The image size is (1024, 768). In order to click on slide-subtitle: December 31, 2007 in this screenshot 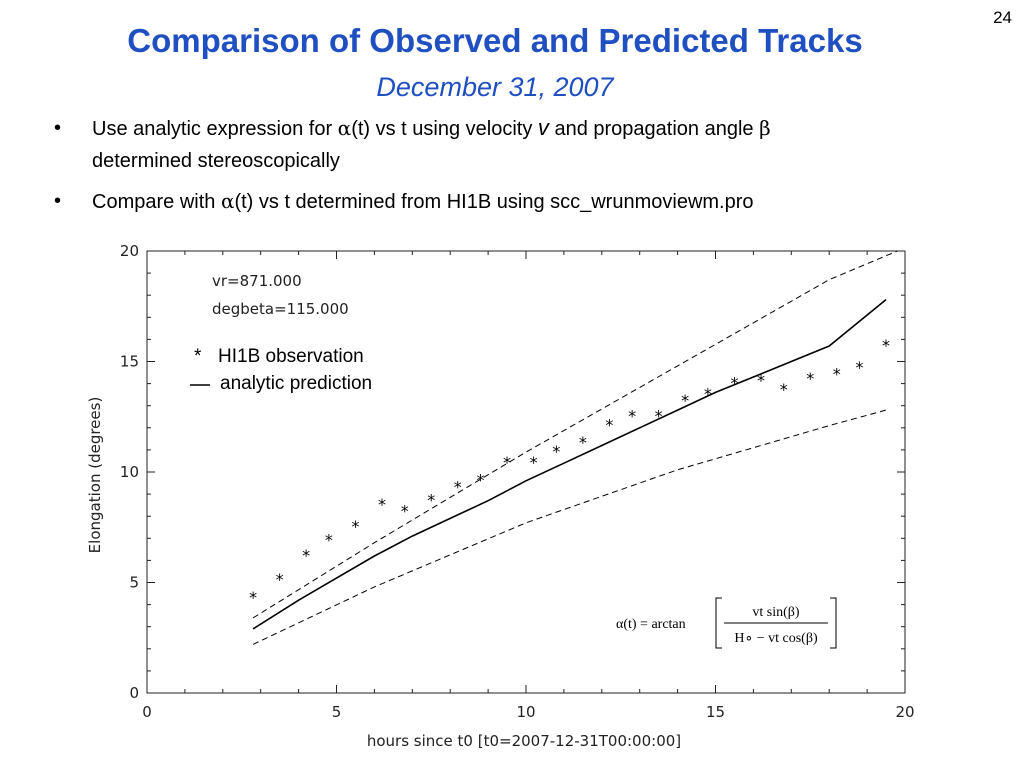, I will do `click(495, 87)`.